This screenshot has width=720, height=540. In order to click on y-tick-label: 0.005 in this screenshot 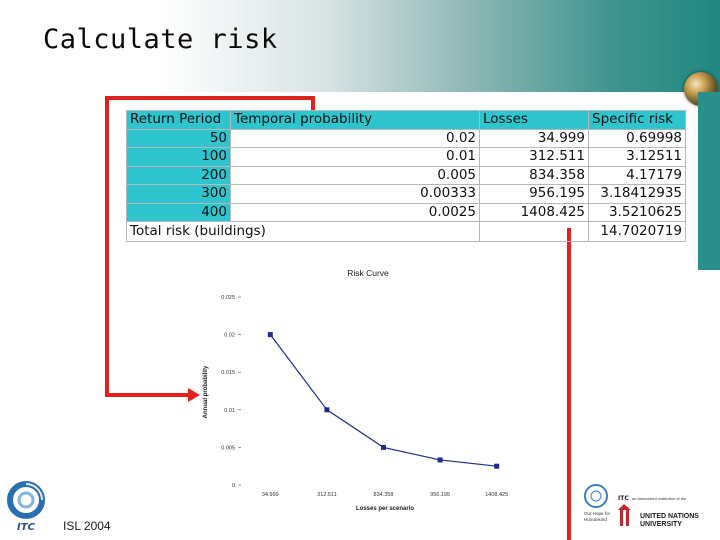, I will do `click(228, 448)`.